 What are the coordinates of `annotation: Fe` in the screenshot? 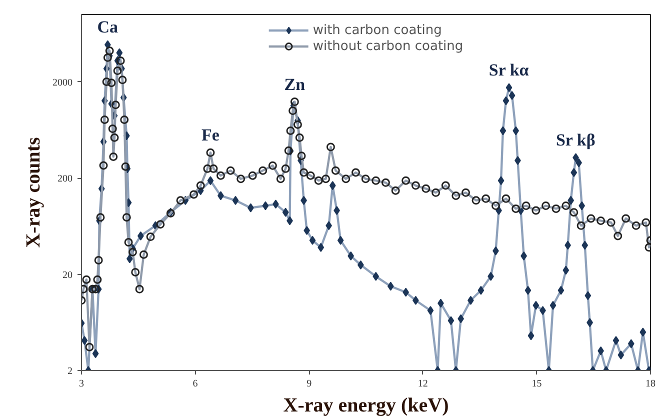 It's located at (211, 135).